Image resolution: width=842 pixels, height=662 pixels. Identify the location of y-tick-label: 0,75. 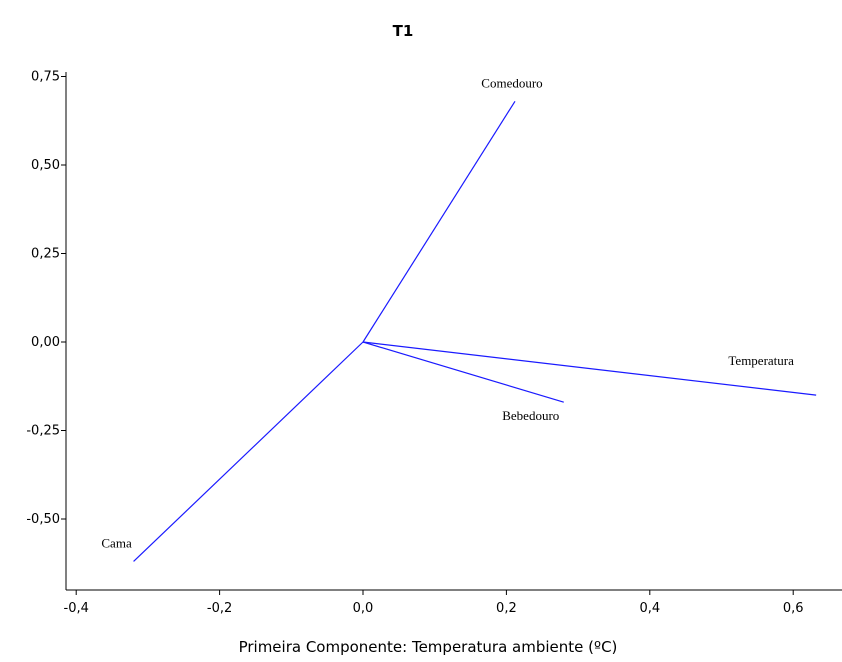
(45, 77).